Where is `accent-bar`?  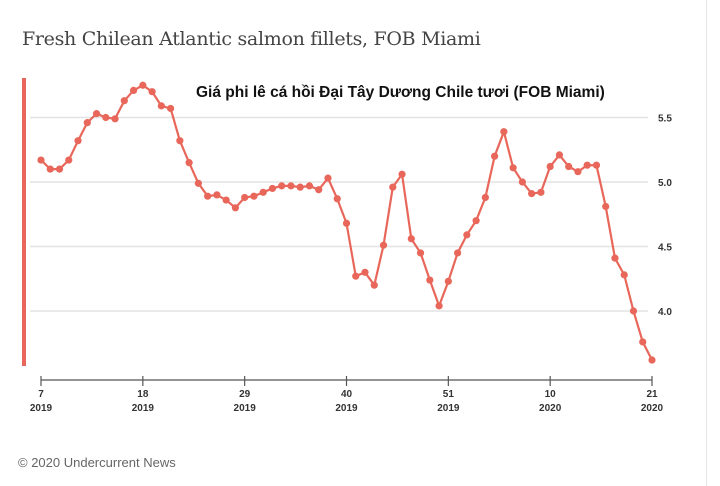 accent-bar is located at coordinates (24, 222).